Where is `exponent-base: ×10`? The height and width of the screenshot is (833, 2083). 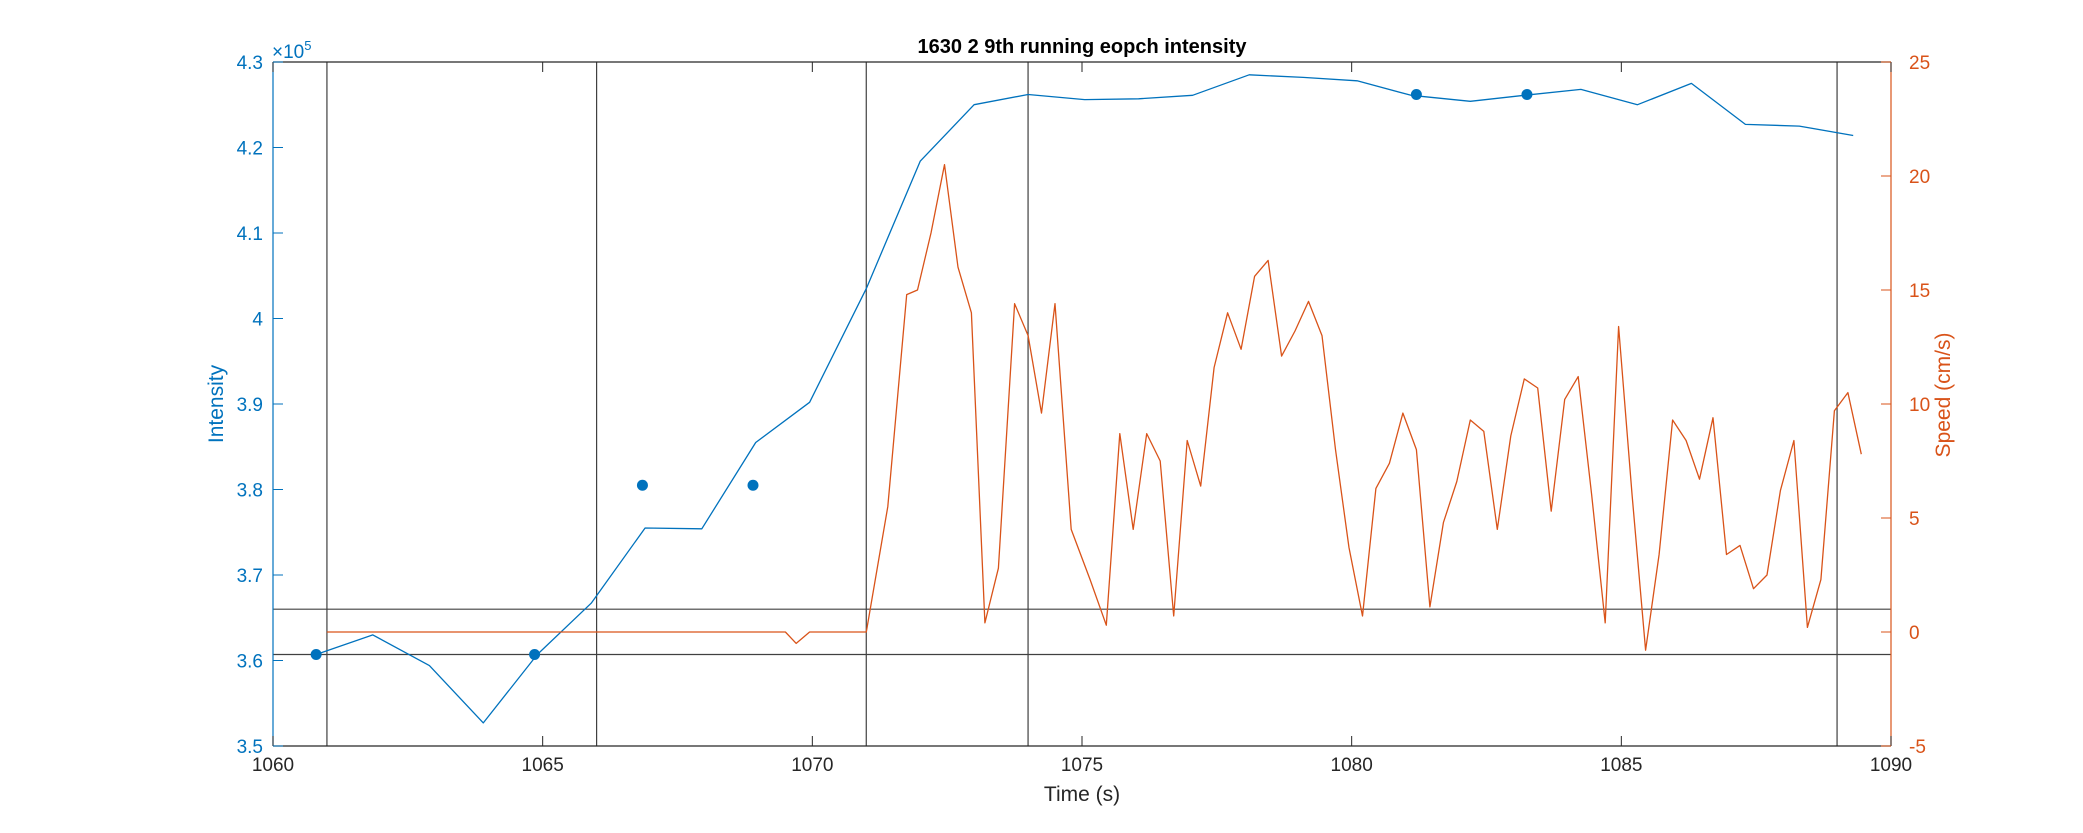 exponent-base: ×10 is located at coordinates (288, 52).